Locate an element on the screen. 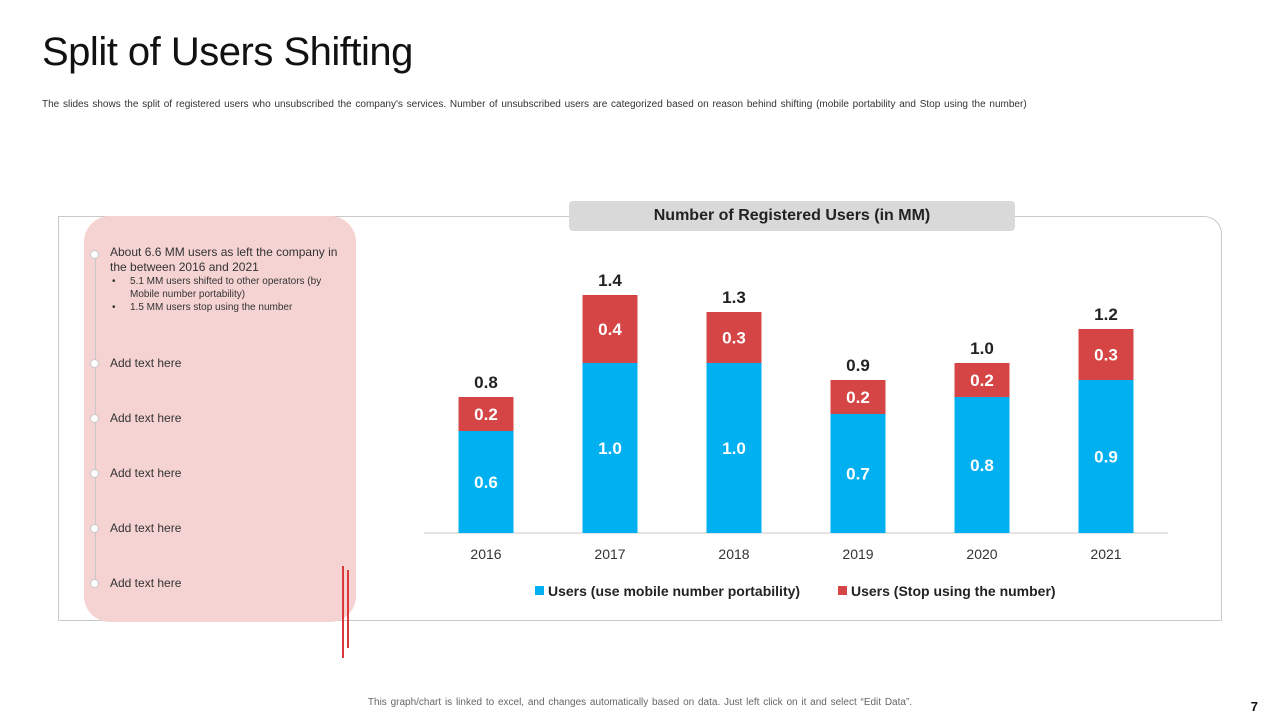  x-tick-label: 2016 is located at coordinates (485, 554).